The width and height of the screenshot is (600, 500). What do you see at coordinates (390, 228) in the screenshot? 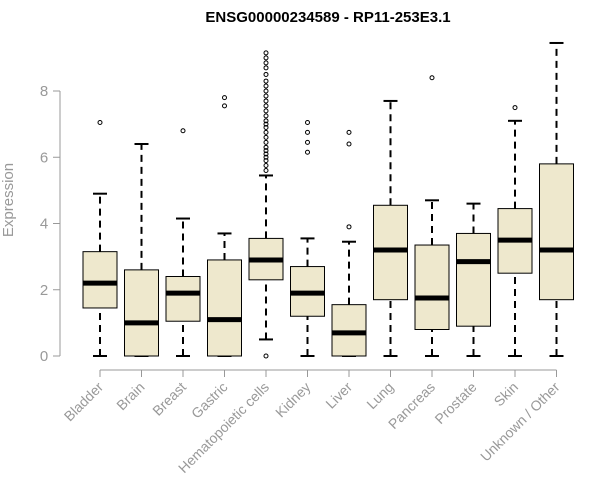
I see `box-lung` at bounding box center [390, 228].